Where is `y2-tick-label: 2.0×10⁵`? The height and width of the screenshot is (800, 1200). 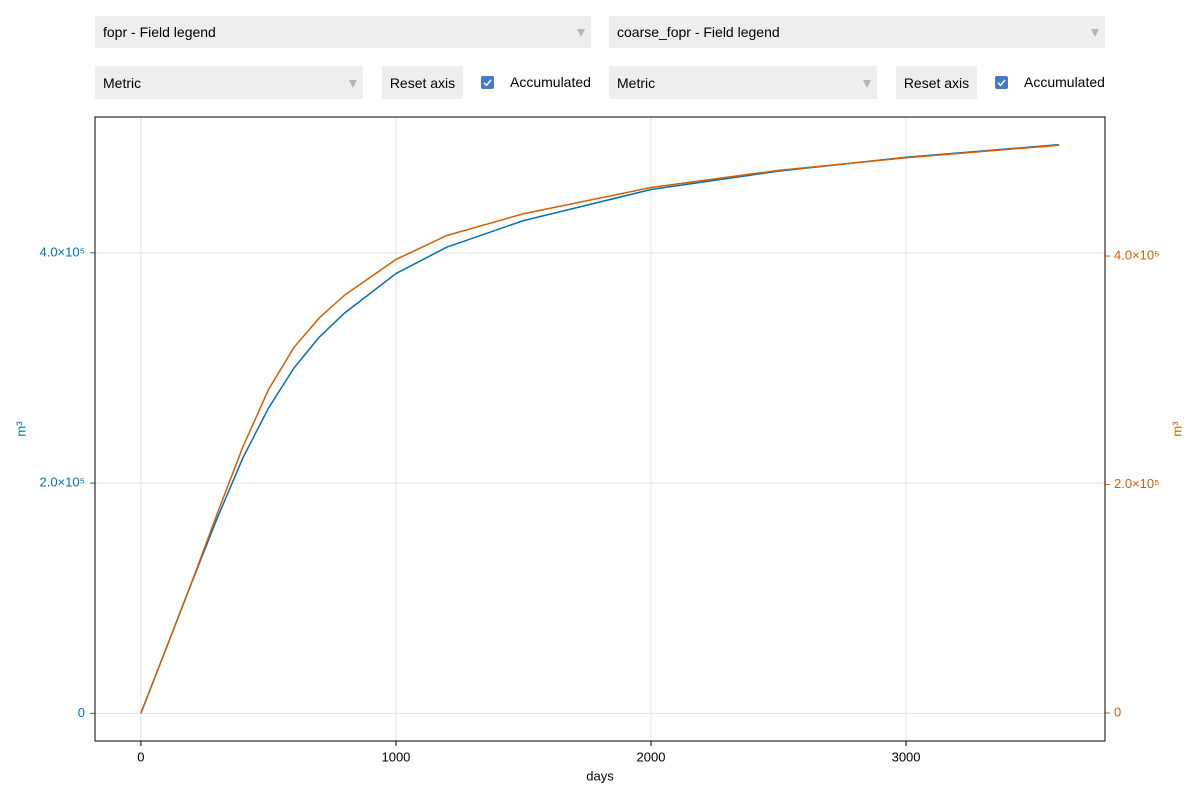
y2-tick-label: 2.0×10⁵ is located at coordinates (1137, 483).